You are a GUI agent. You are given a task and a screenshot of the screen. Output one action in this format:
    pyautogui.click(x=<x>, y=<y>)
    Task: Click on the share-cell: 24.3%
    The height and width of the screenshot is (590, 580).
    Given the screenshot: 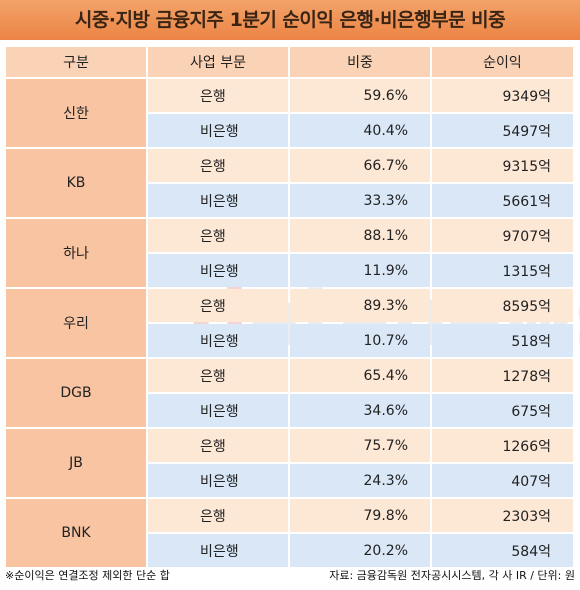 What is the action you would take?
    pyautogui.click(x=360, y=480)
    